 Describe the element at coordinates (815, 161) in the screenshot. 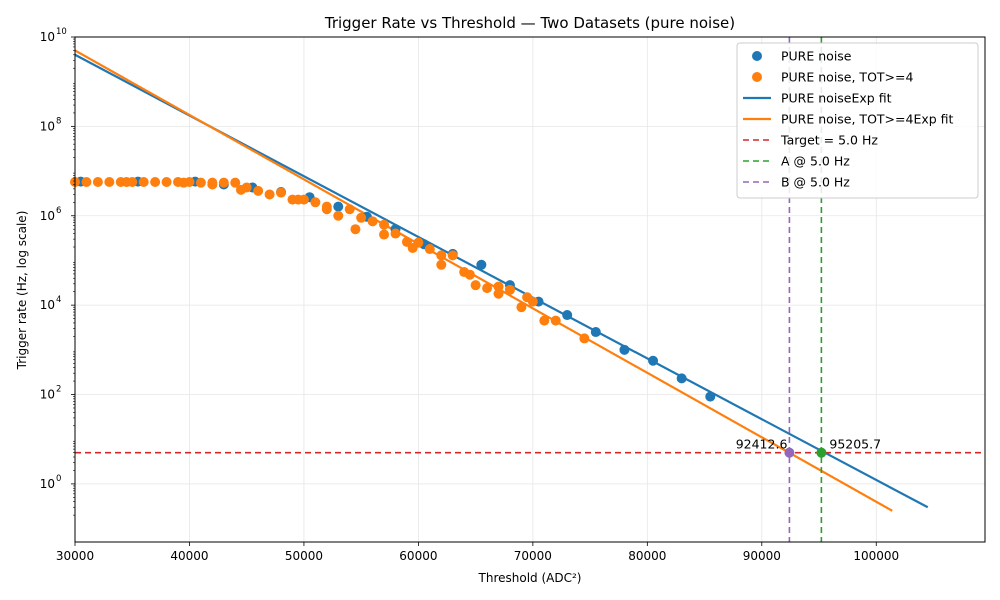

I see `legend-label: A @ 5.0 Hz` at that location.